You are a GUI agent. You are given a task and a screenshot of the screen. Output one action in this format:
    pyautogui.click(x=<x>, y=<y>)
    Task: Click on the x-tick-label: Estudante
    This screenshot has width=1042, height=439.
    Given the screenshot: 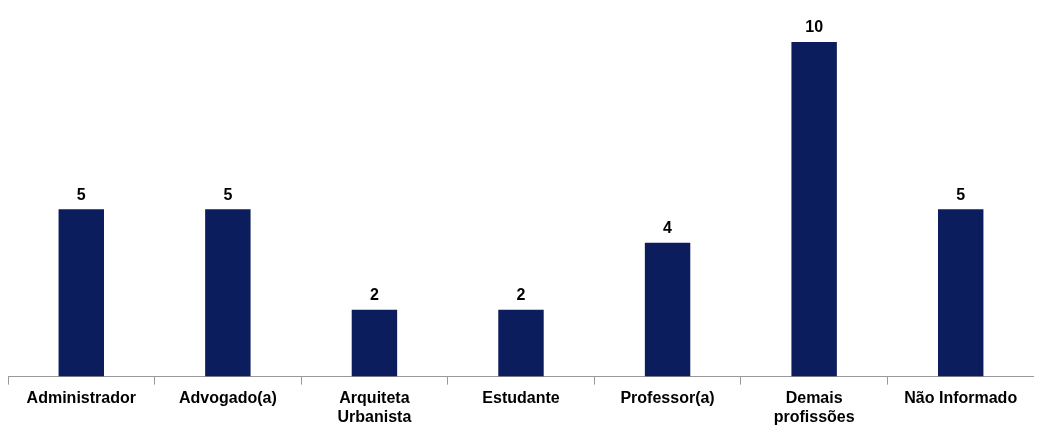 What is the action you would take?
    pyautogui.click(x=521, y=397)
    